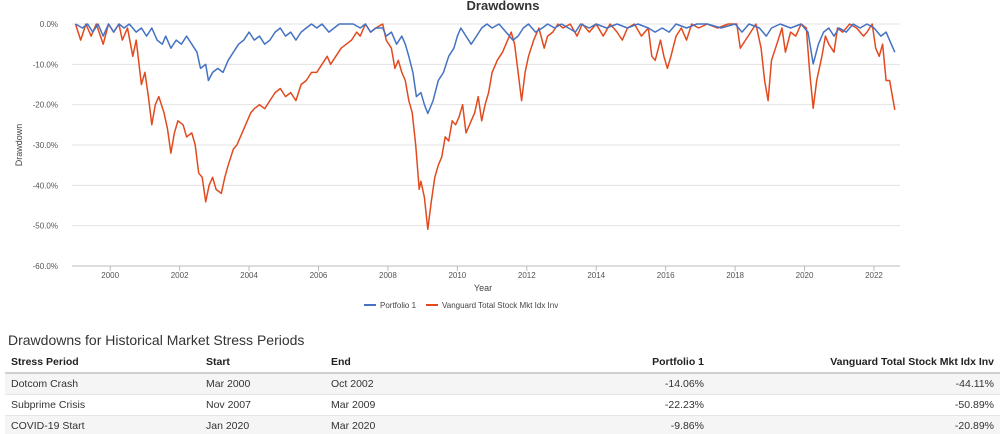  What do you see at coordinates (262, 424) in the screenshot?
I see `cell-start: Jan 2020` at bounding box center [262, 424].